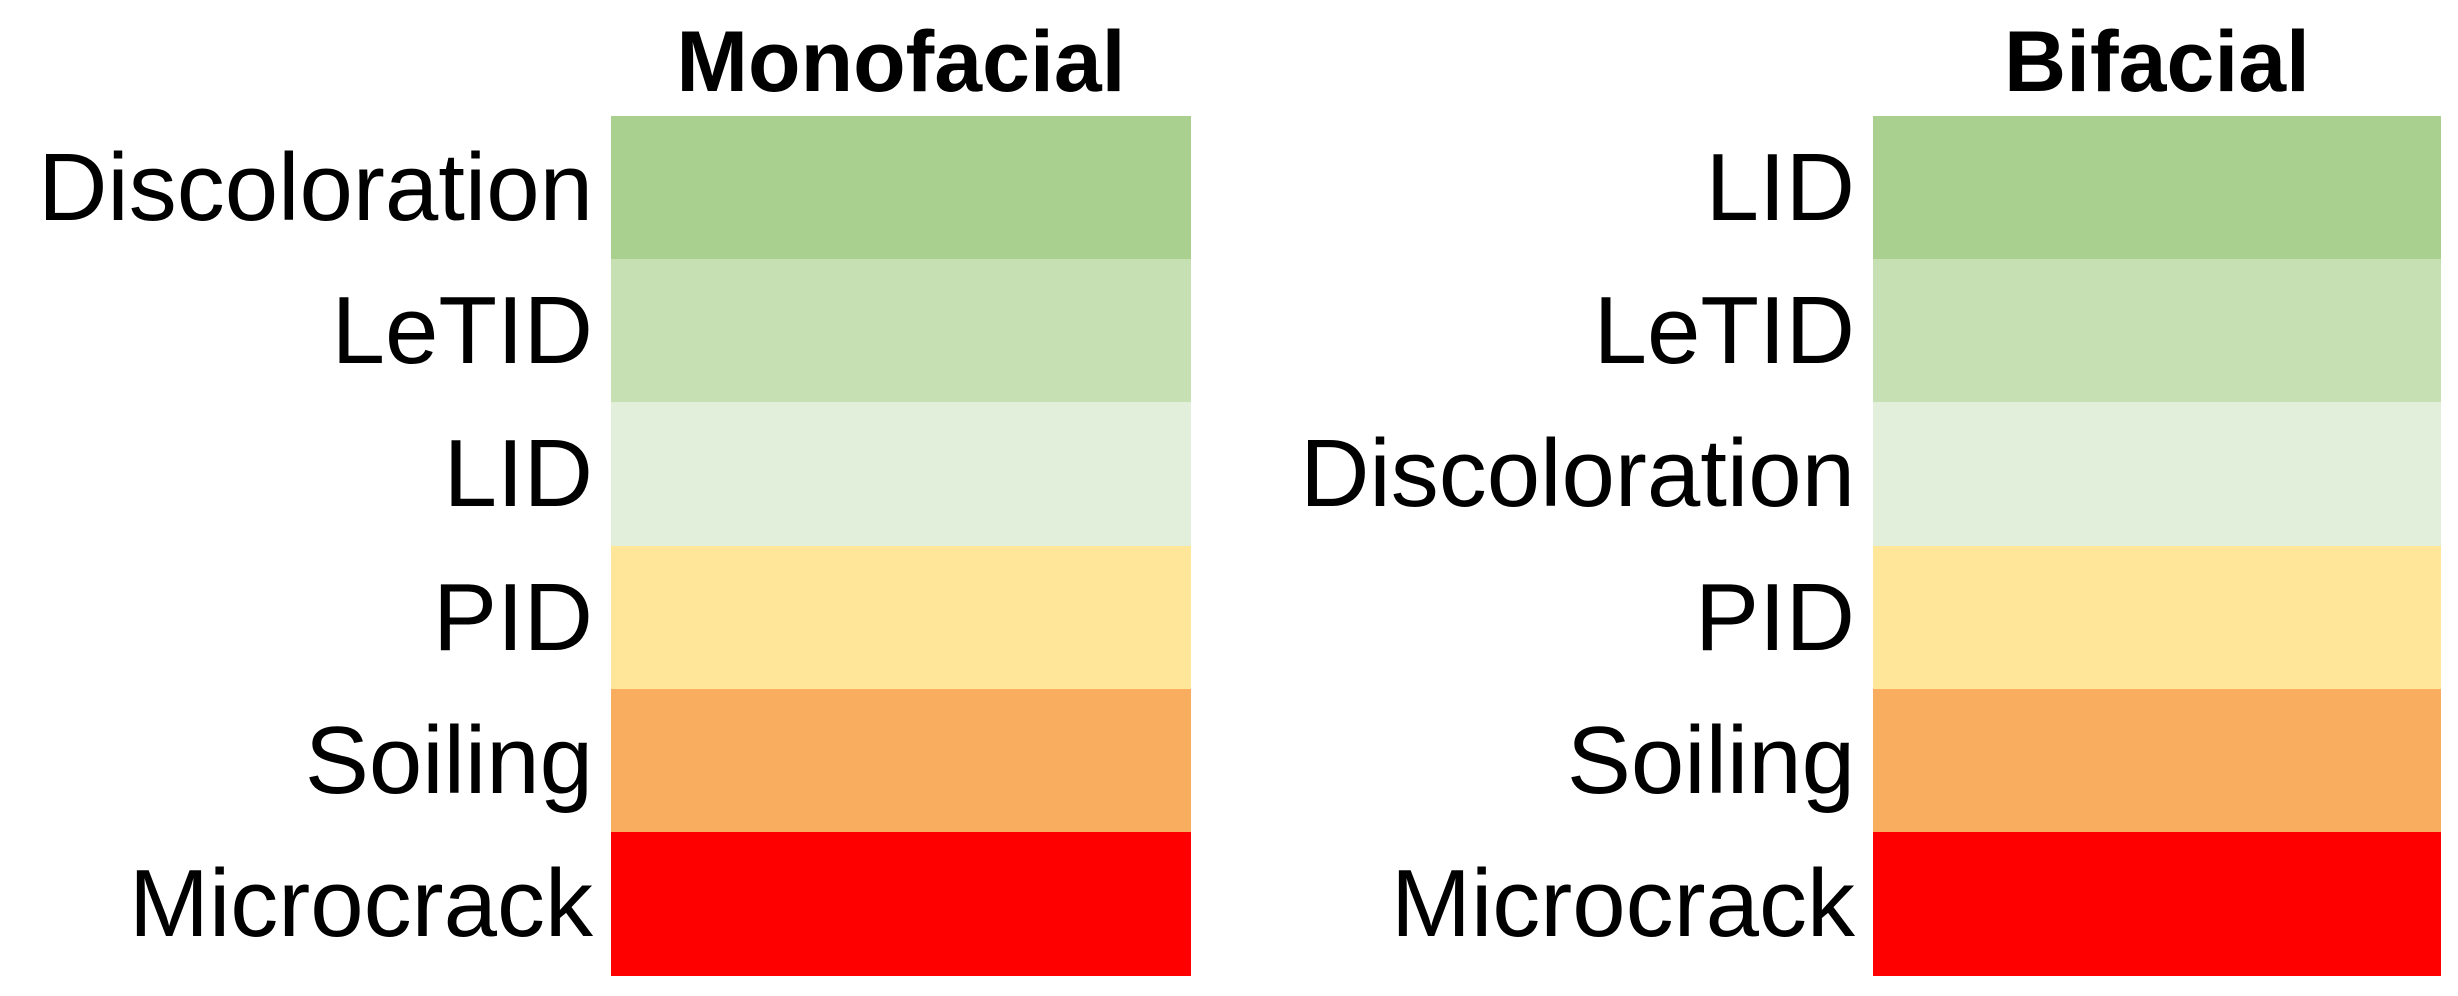  Describe the element at coordinates (901, 62) in the screenshot. I see `panel-title: Monofacial` at that location.